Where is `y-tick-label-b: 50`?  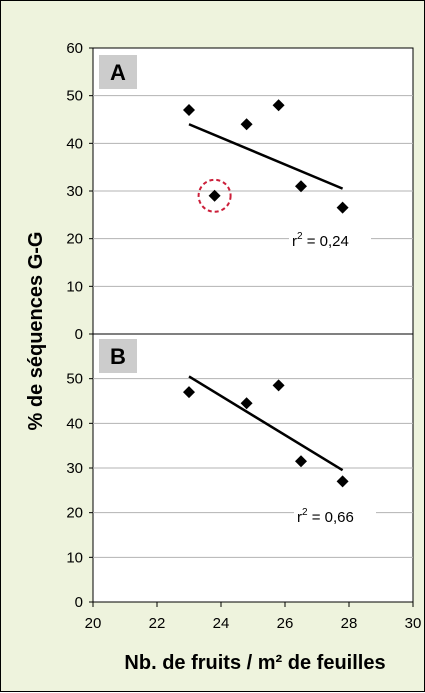 y-tick-label-b: 50 is located at coordinates (74, 379).